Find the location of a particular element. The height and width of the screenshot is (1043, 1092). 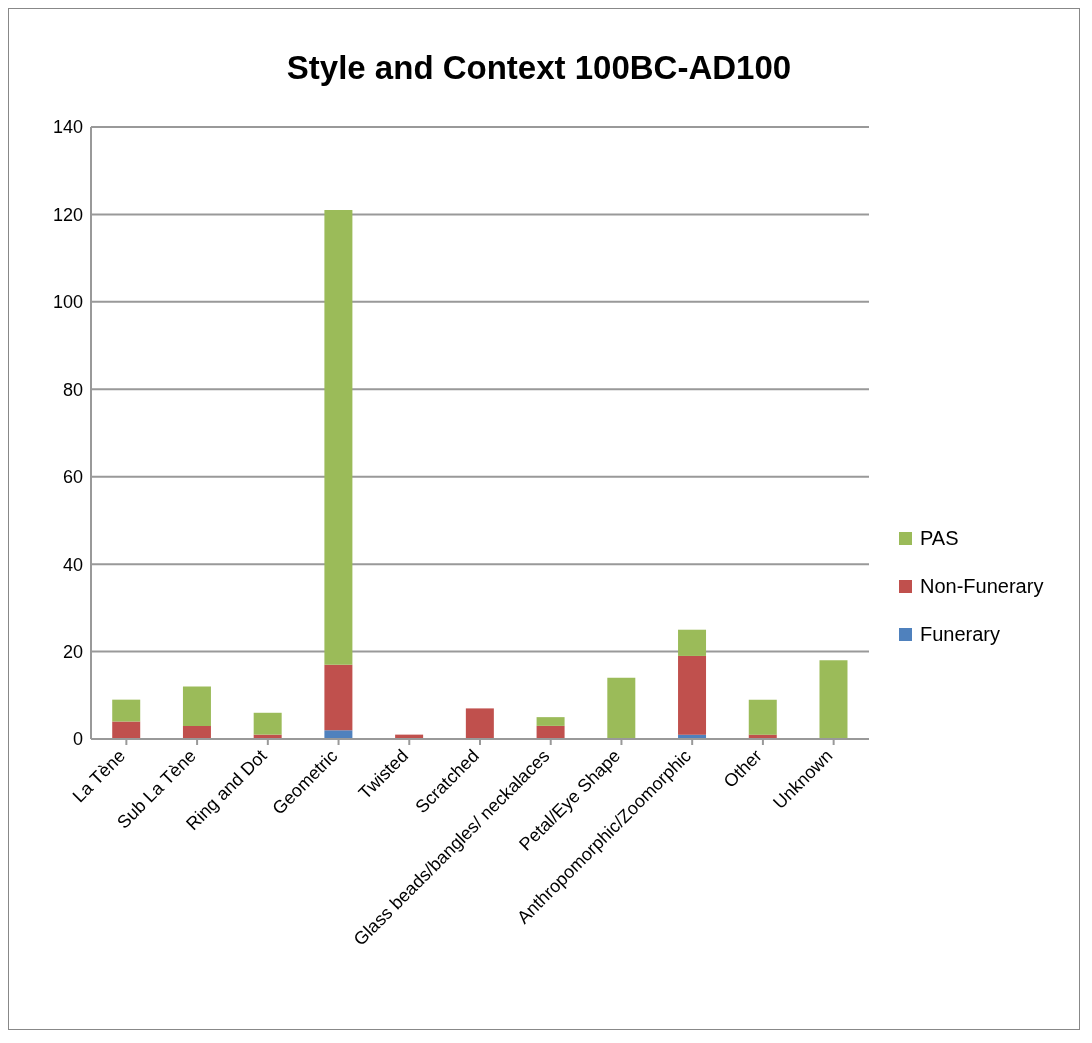

legend-label: Funerary is located at coordinates (960, 634).